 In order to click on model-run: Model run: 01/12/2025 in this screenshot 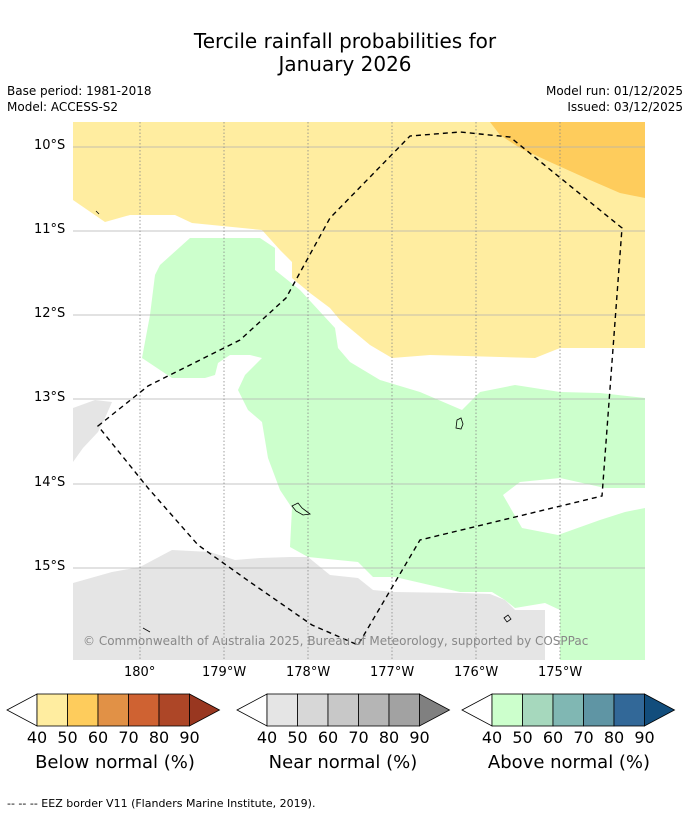, I will do `click(614, 91)`.